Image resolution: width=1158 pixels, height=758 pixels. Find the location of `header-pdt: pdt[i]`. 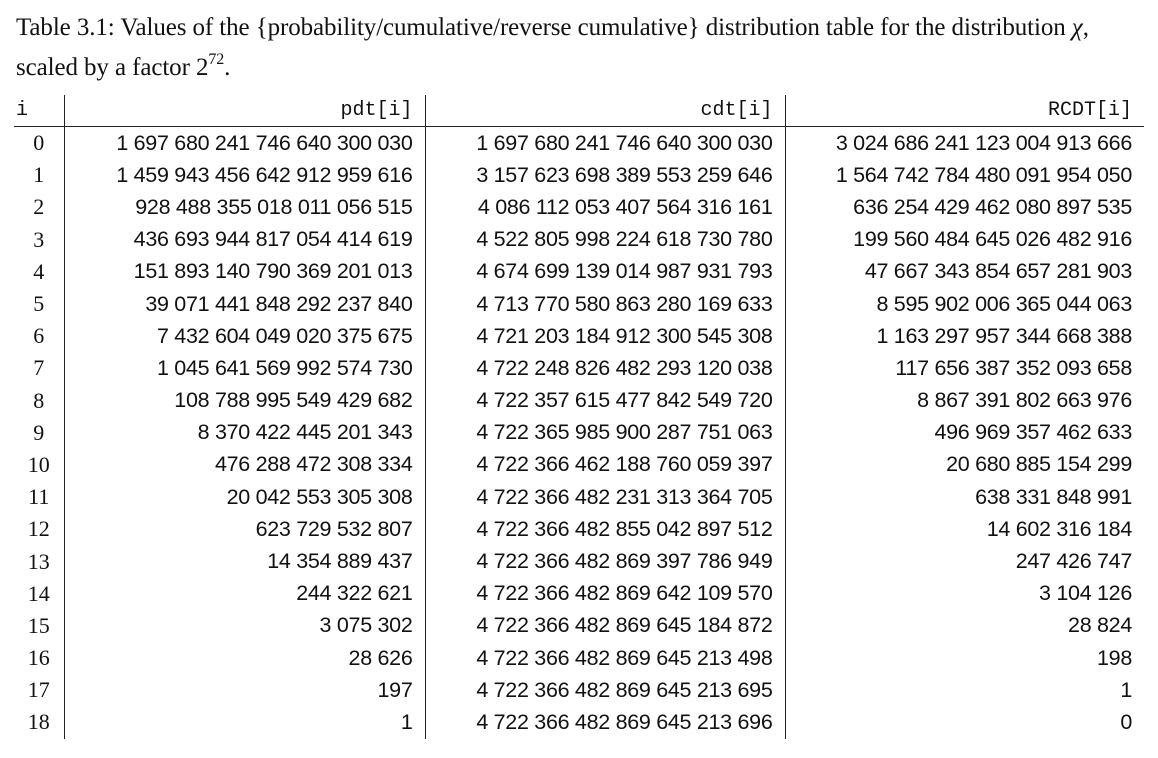

header-pdt: pdt[i] is located at coordinates (245, 111).